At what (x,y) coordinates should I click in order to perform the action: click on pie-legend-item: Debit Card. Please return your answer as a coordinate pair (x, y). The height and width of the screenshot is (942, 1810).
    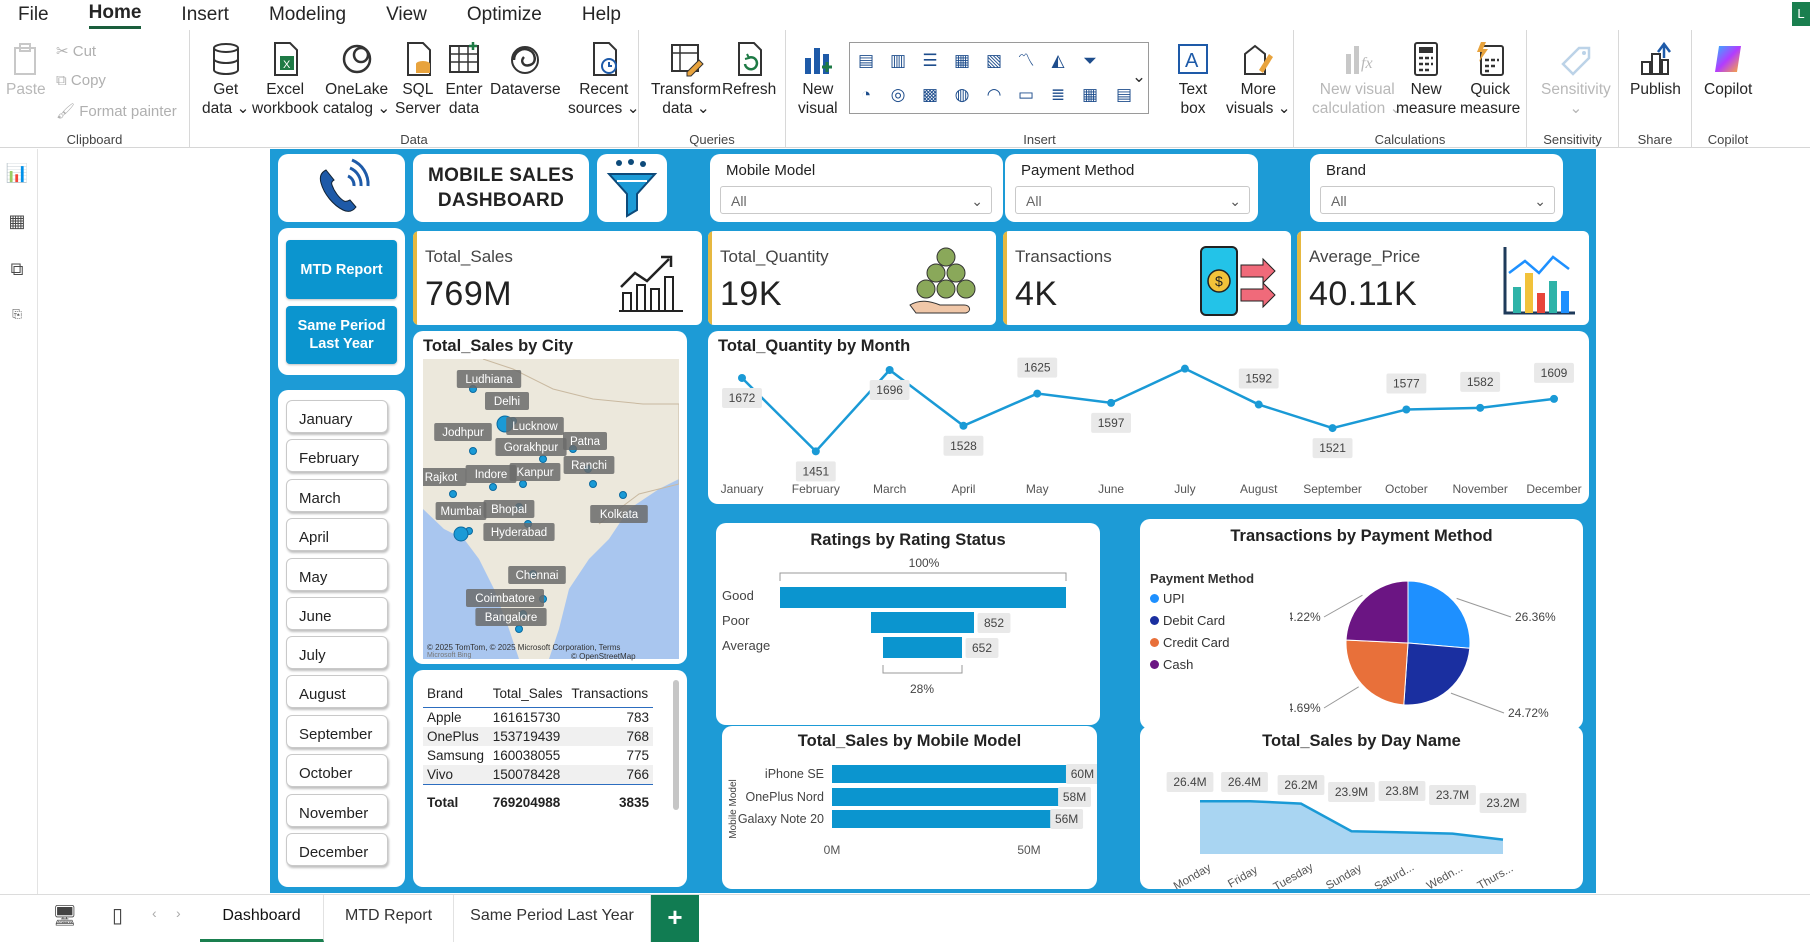
    Looking at the image, I should click on (1189, 620).